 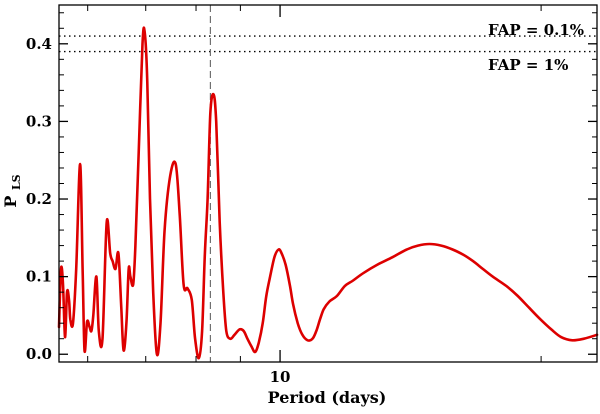 I want to click on y-tick-label-4: 0.4, so click(x=39, y=44).